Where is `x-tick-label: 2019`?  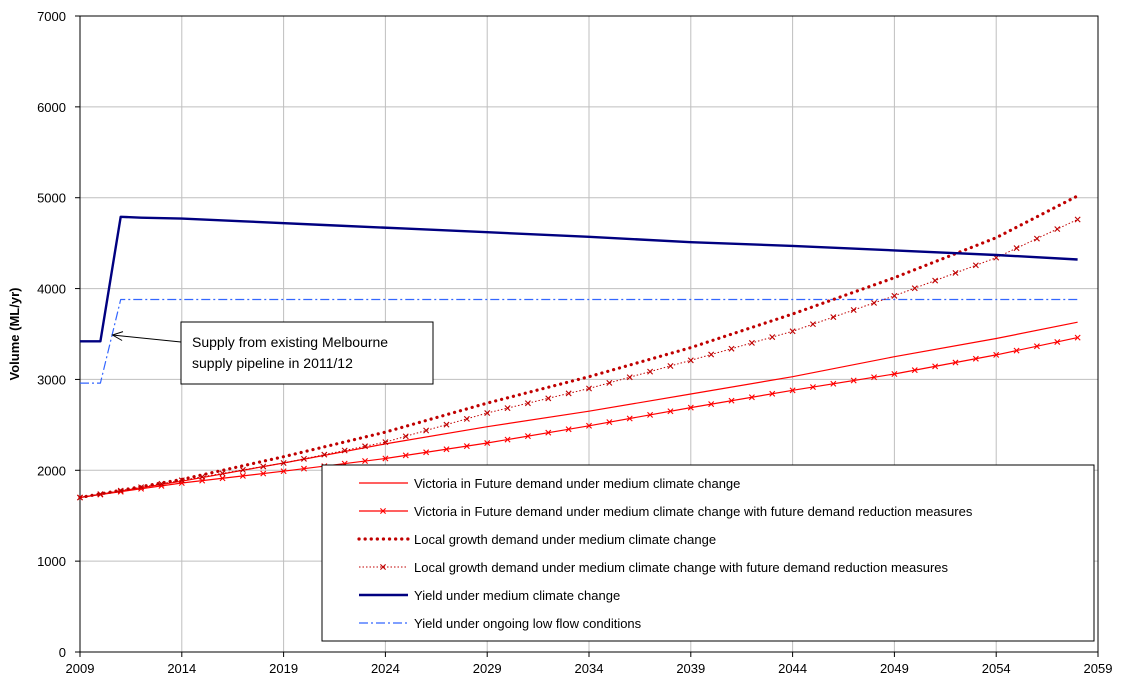
x-tick-label: 2019 is located at coordinates (283, 668).